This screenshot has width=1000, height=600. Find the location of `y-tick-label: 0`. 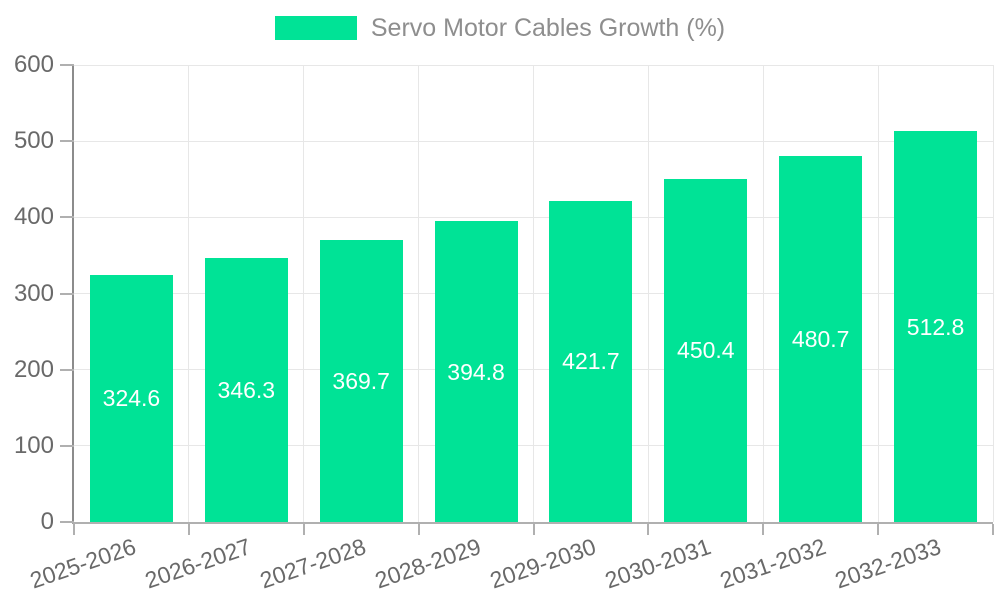

y-tick-label: 0 is located at coordinates (47, 521).